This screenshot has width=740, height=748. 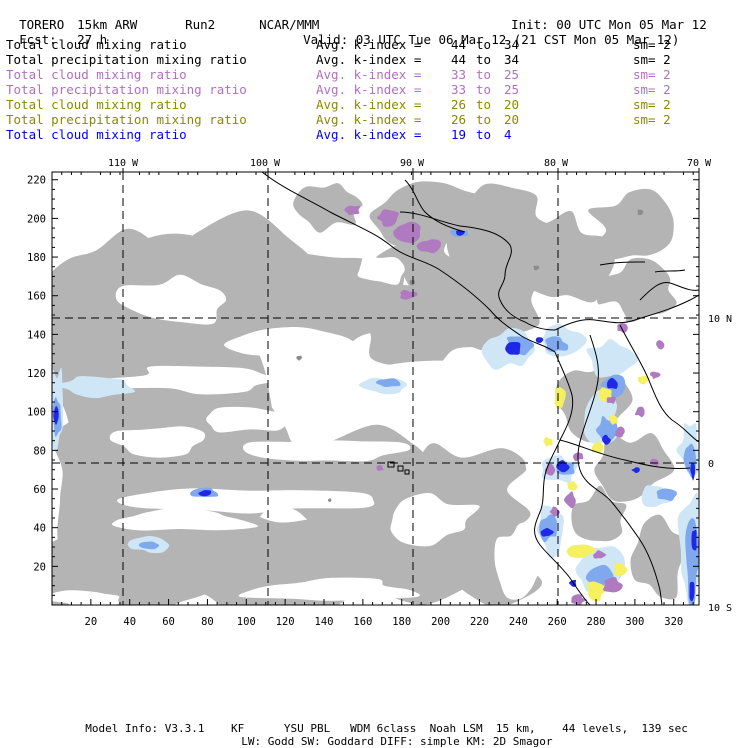 I want to click on x-tick-label: 300, so click(x=634, y=622).